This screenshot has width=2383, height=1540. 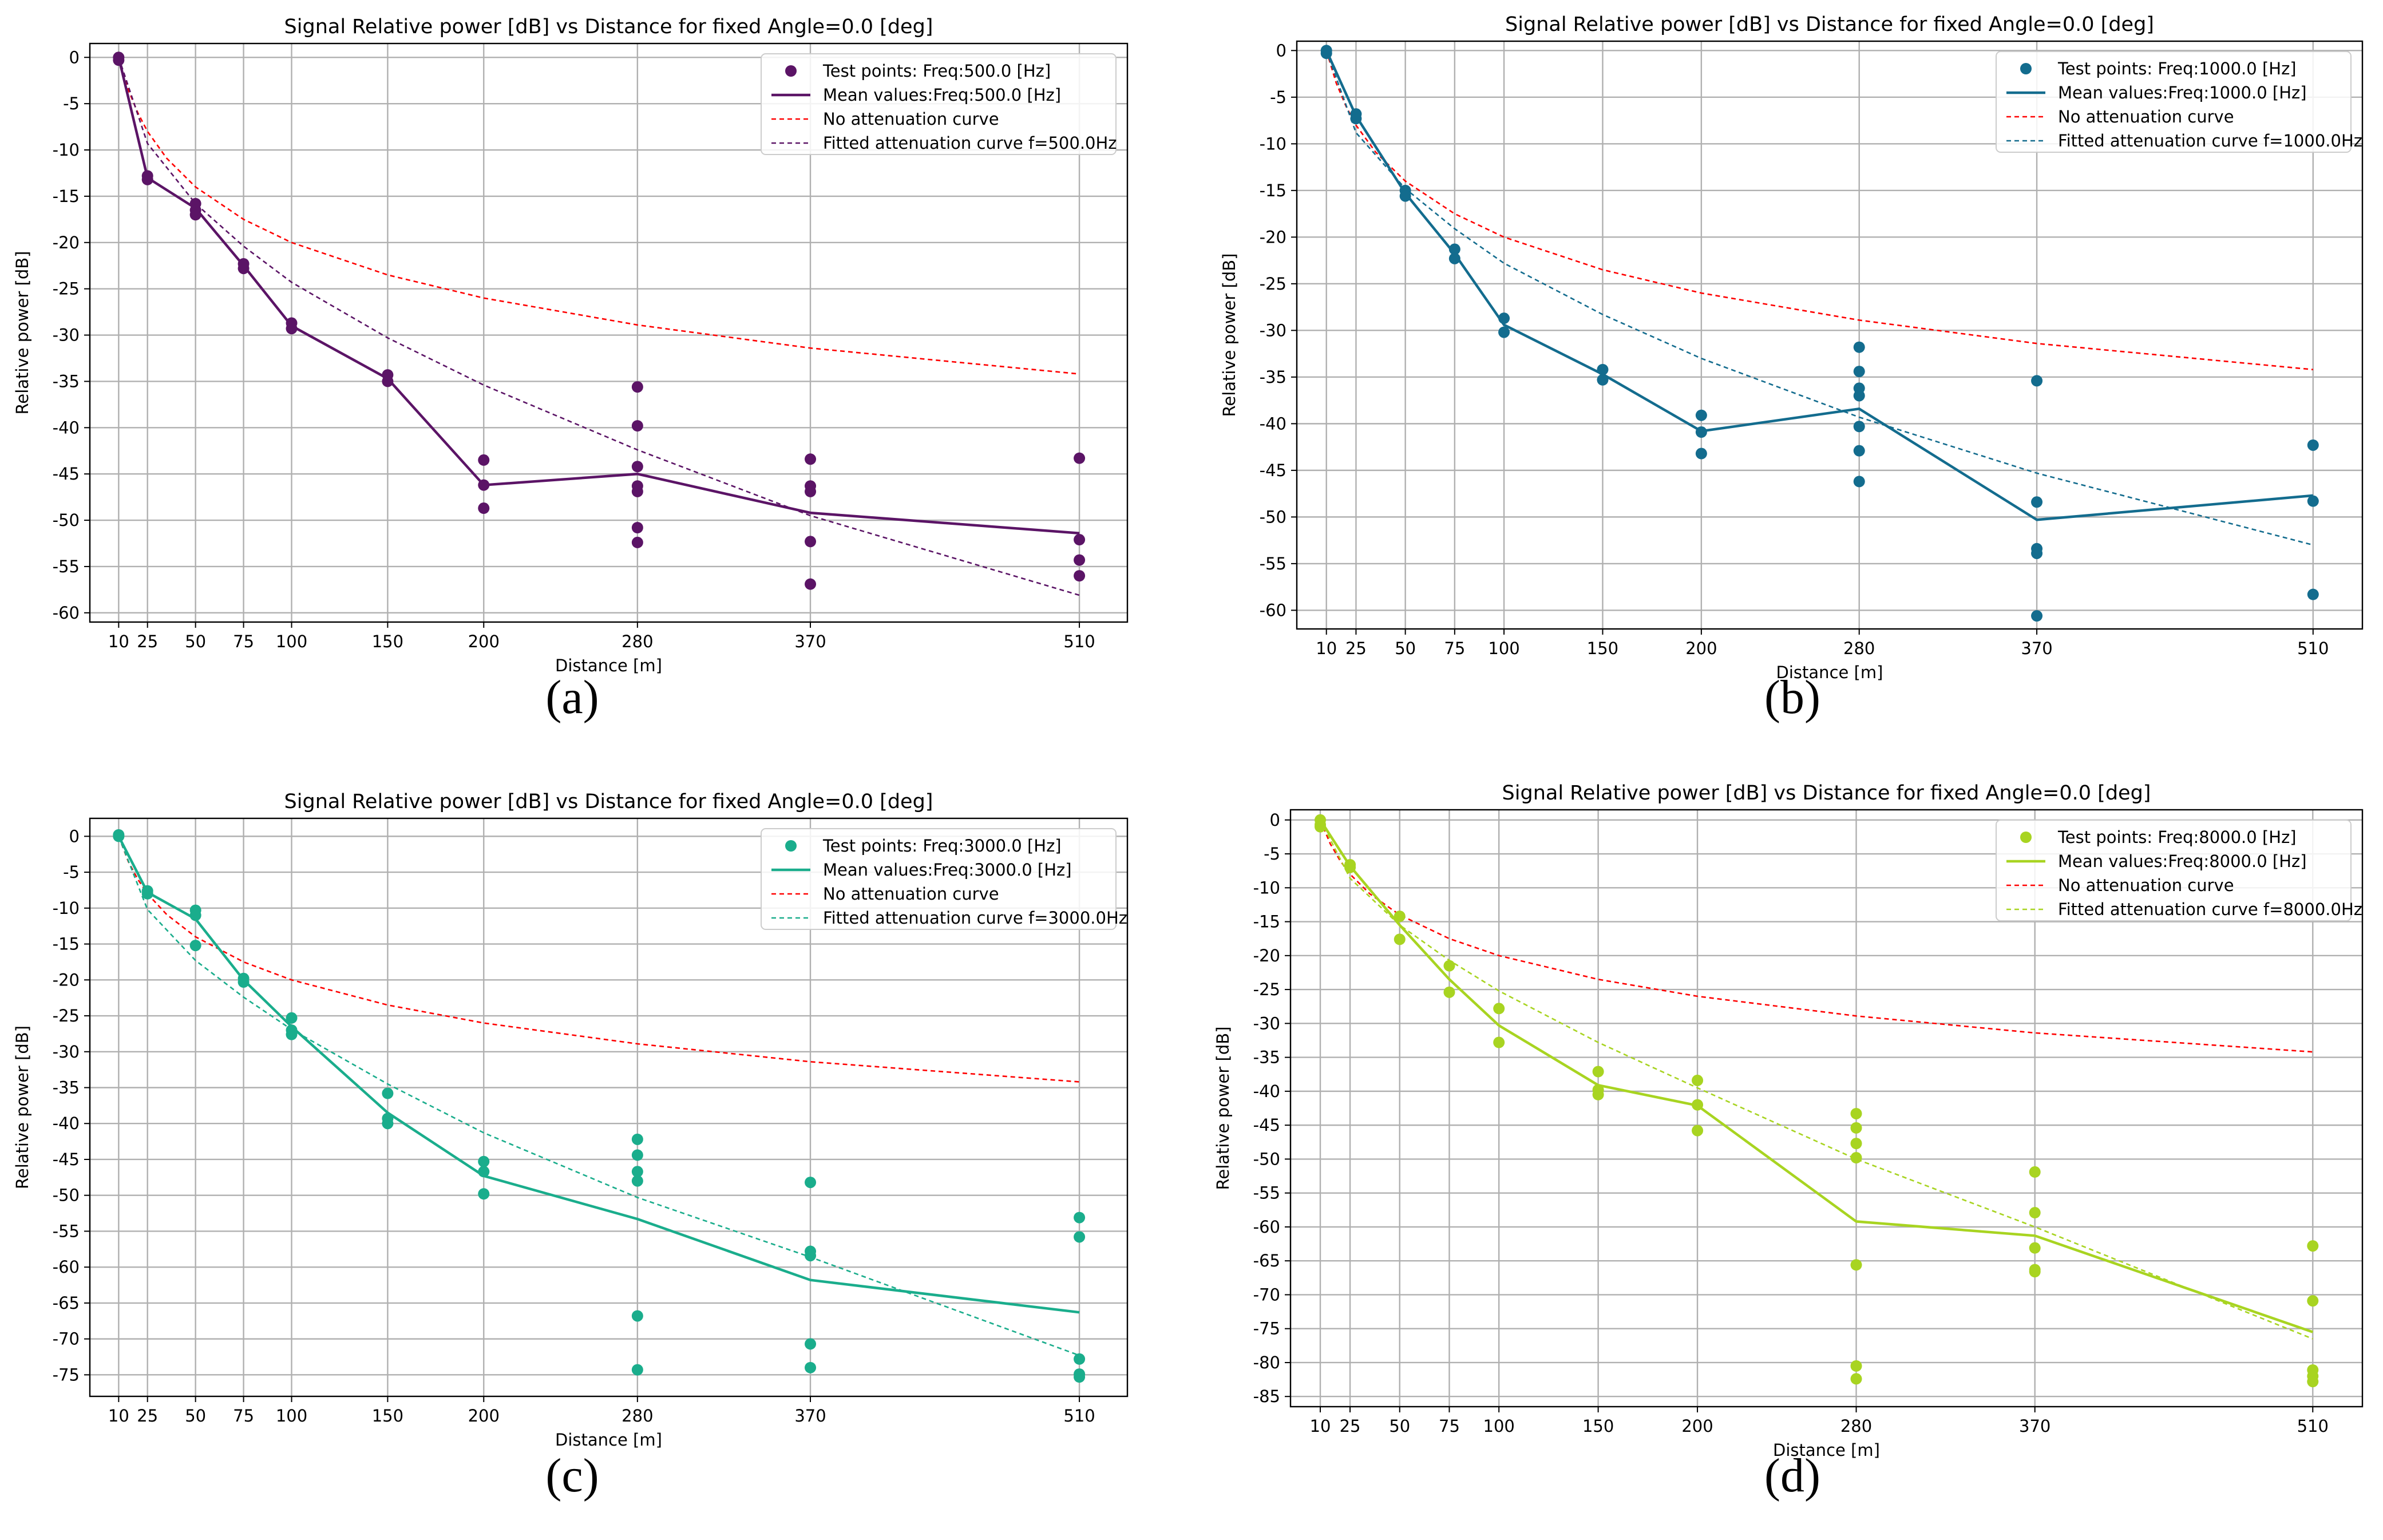 What do you see at coordinates (1266, 1159) in the screenshot?
I see `y-tick-label: -50` at bounding box center [1266, 1159].